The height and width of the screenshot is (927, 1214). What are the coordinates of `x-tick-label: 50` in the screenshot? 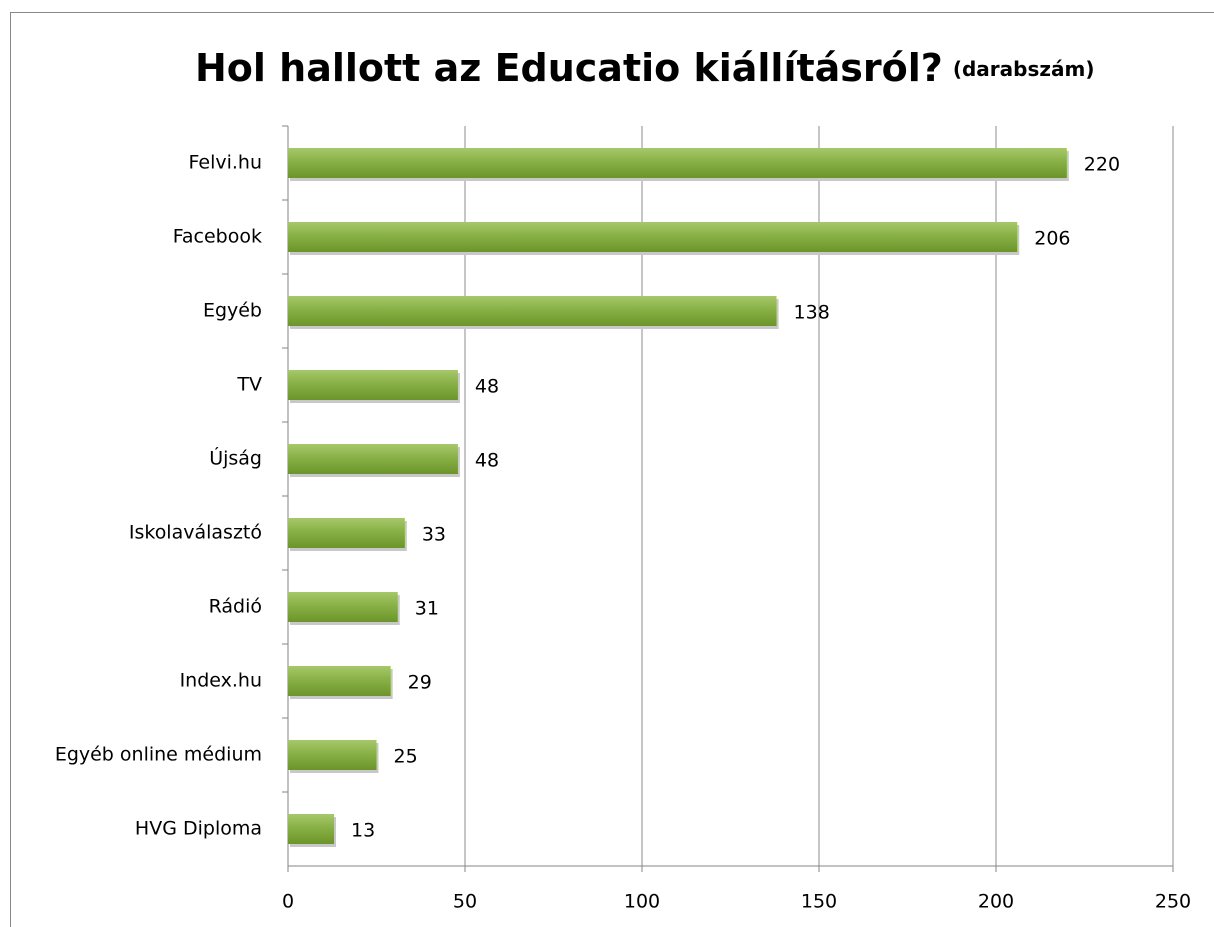 It's located at (465, 902).